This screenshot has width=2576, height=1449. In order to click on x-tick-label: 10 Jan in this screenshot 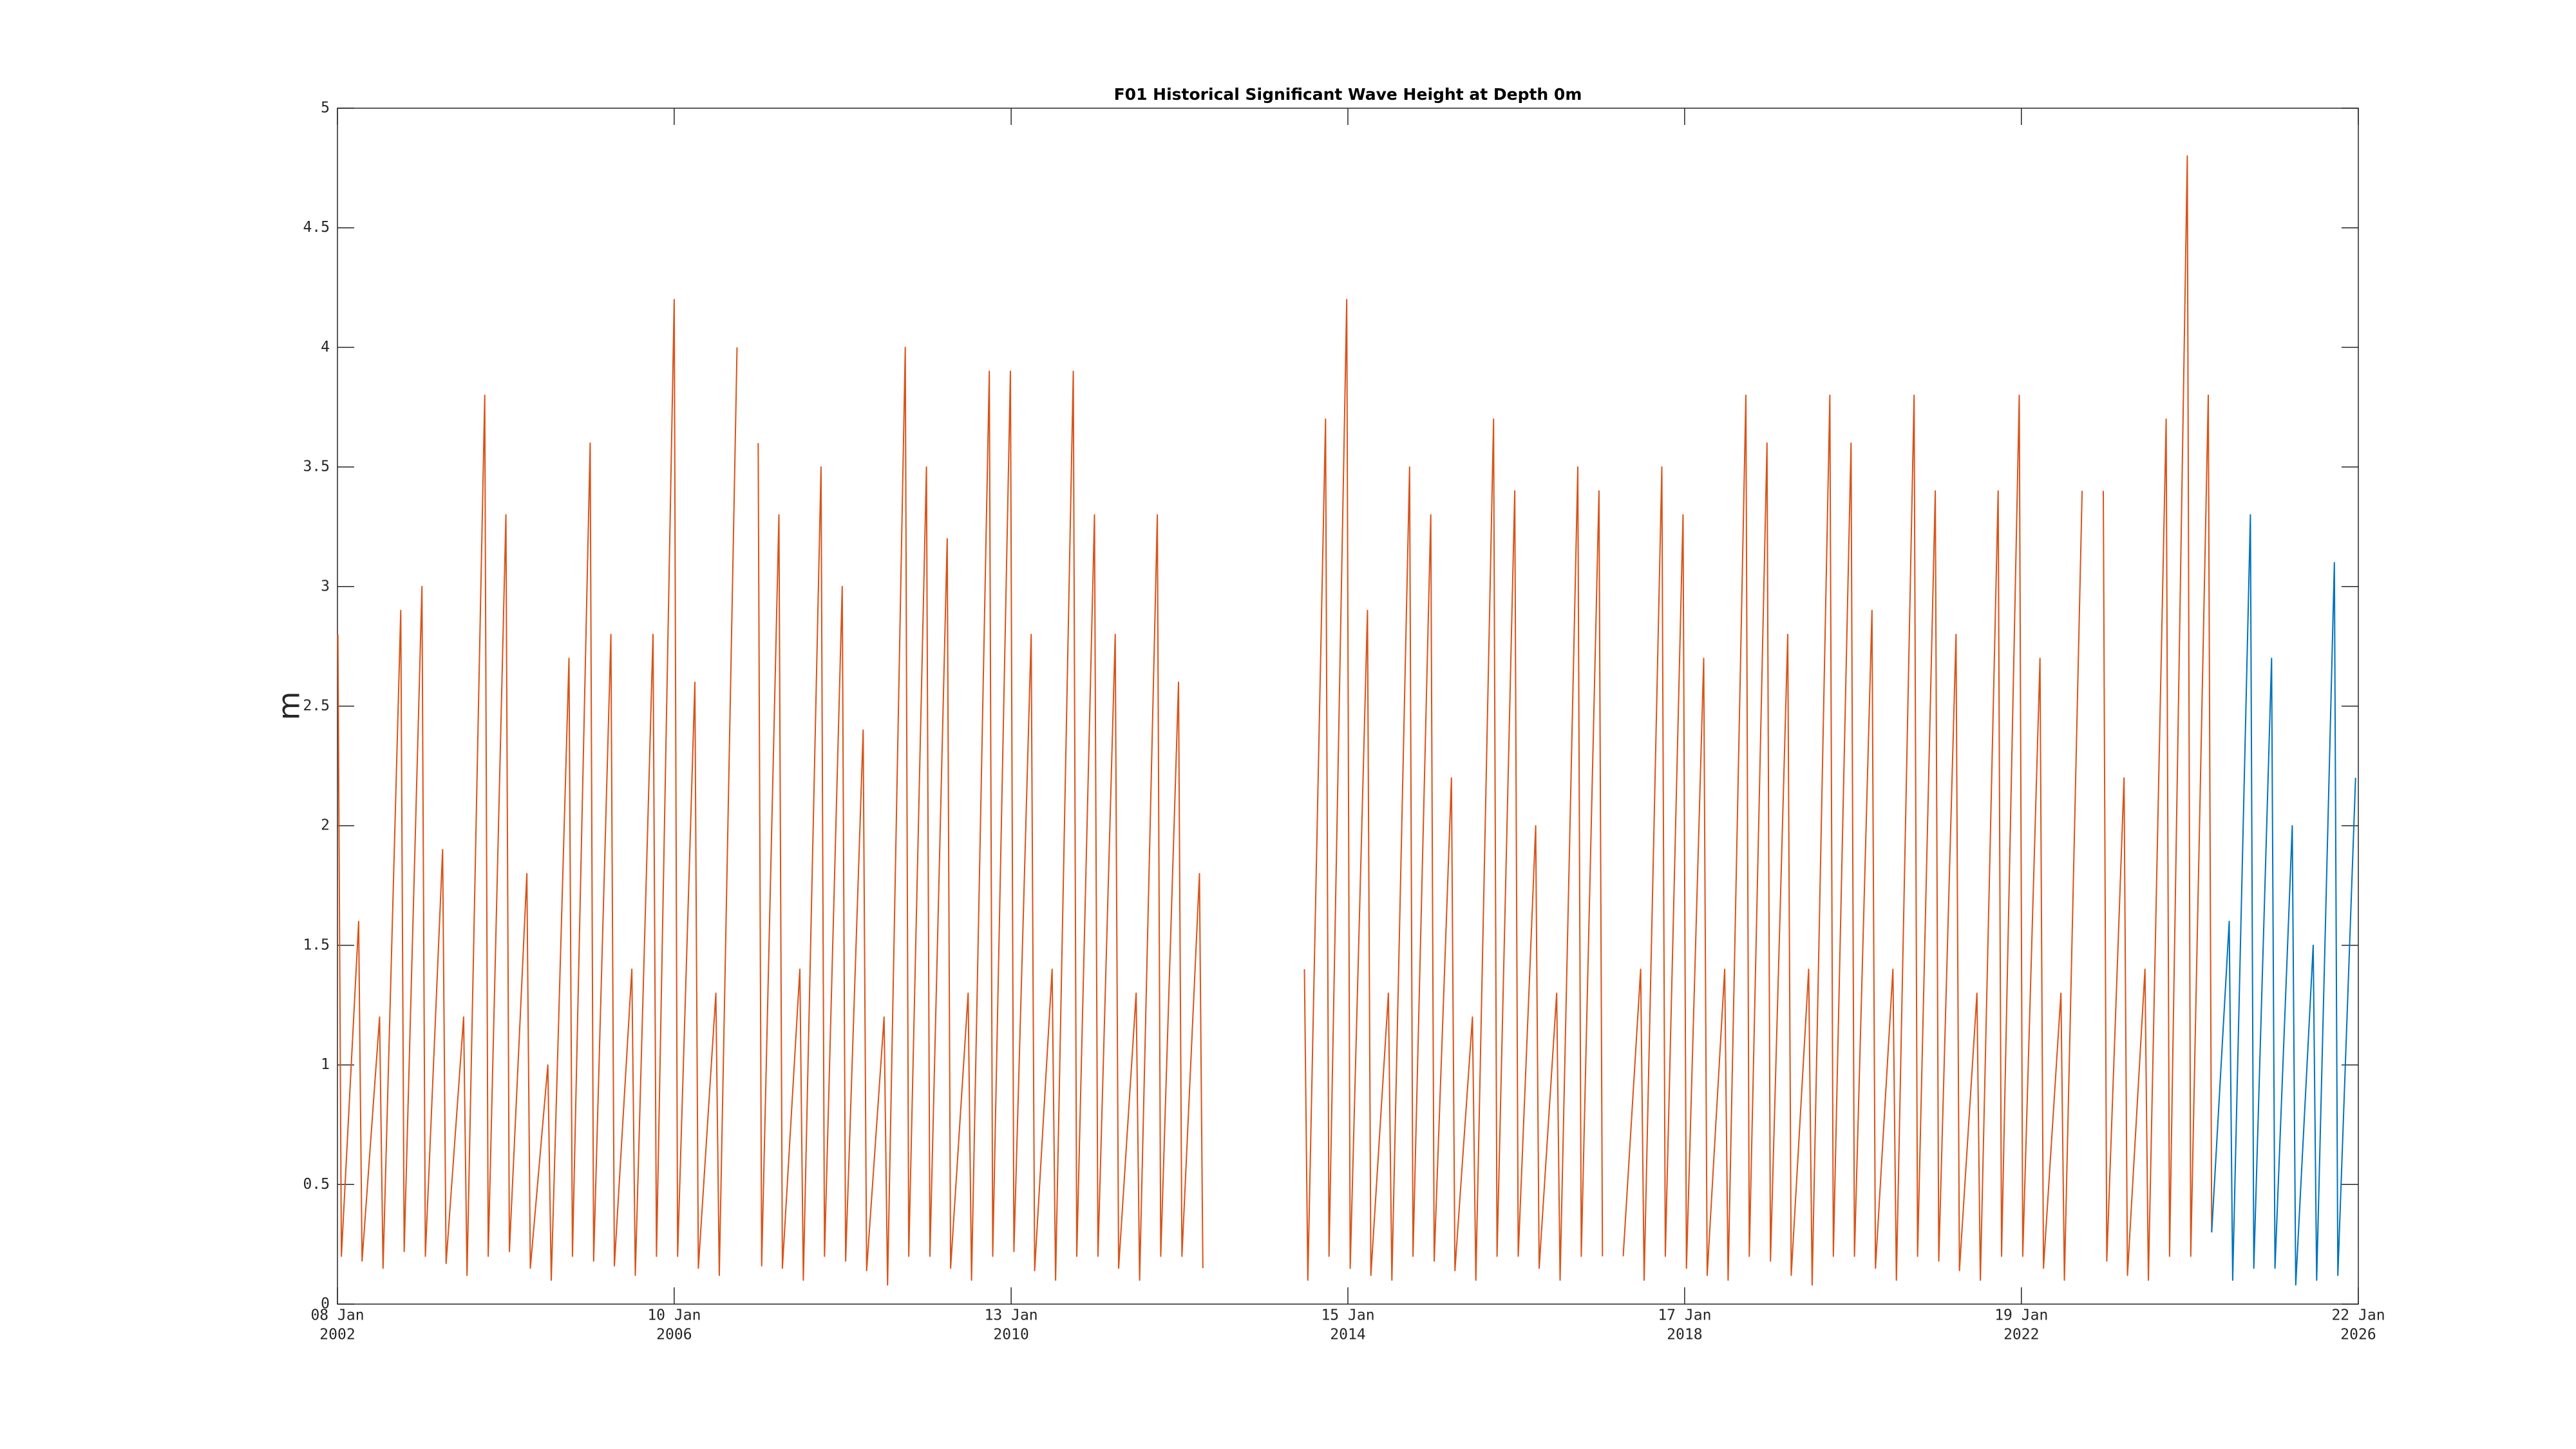, I will do `click(674, 1316)`.